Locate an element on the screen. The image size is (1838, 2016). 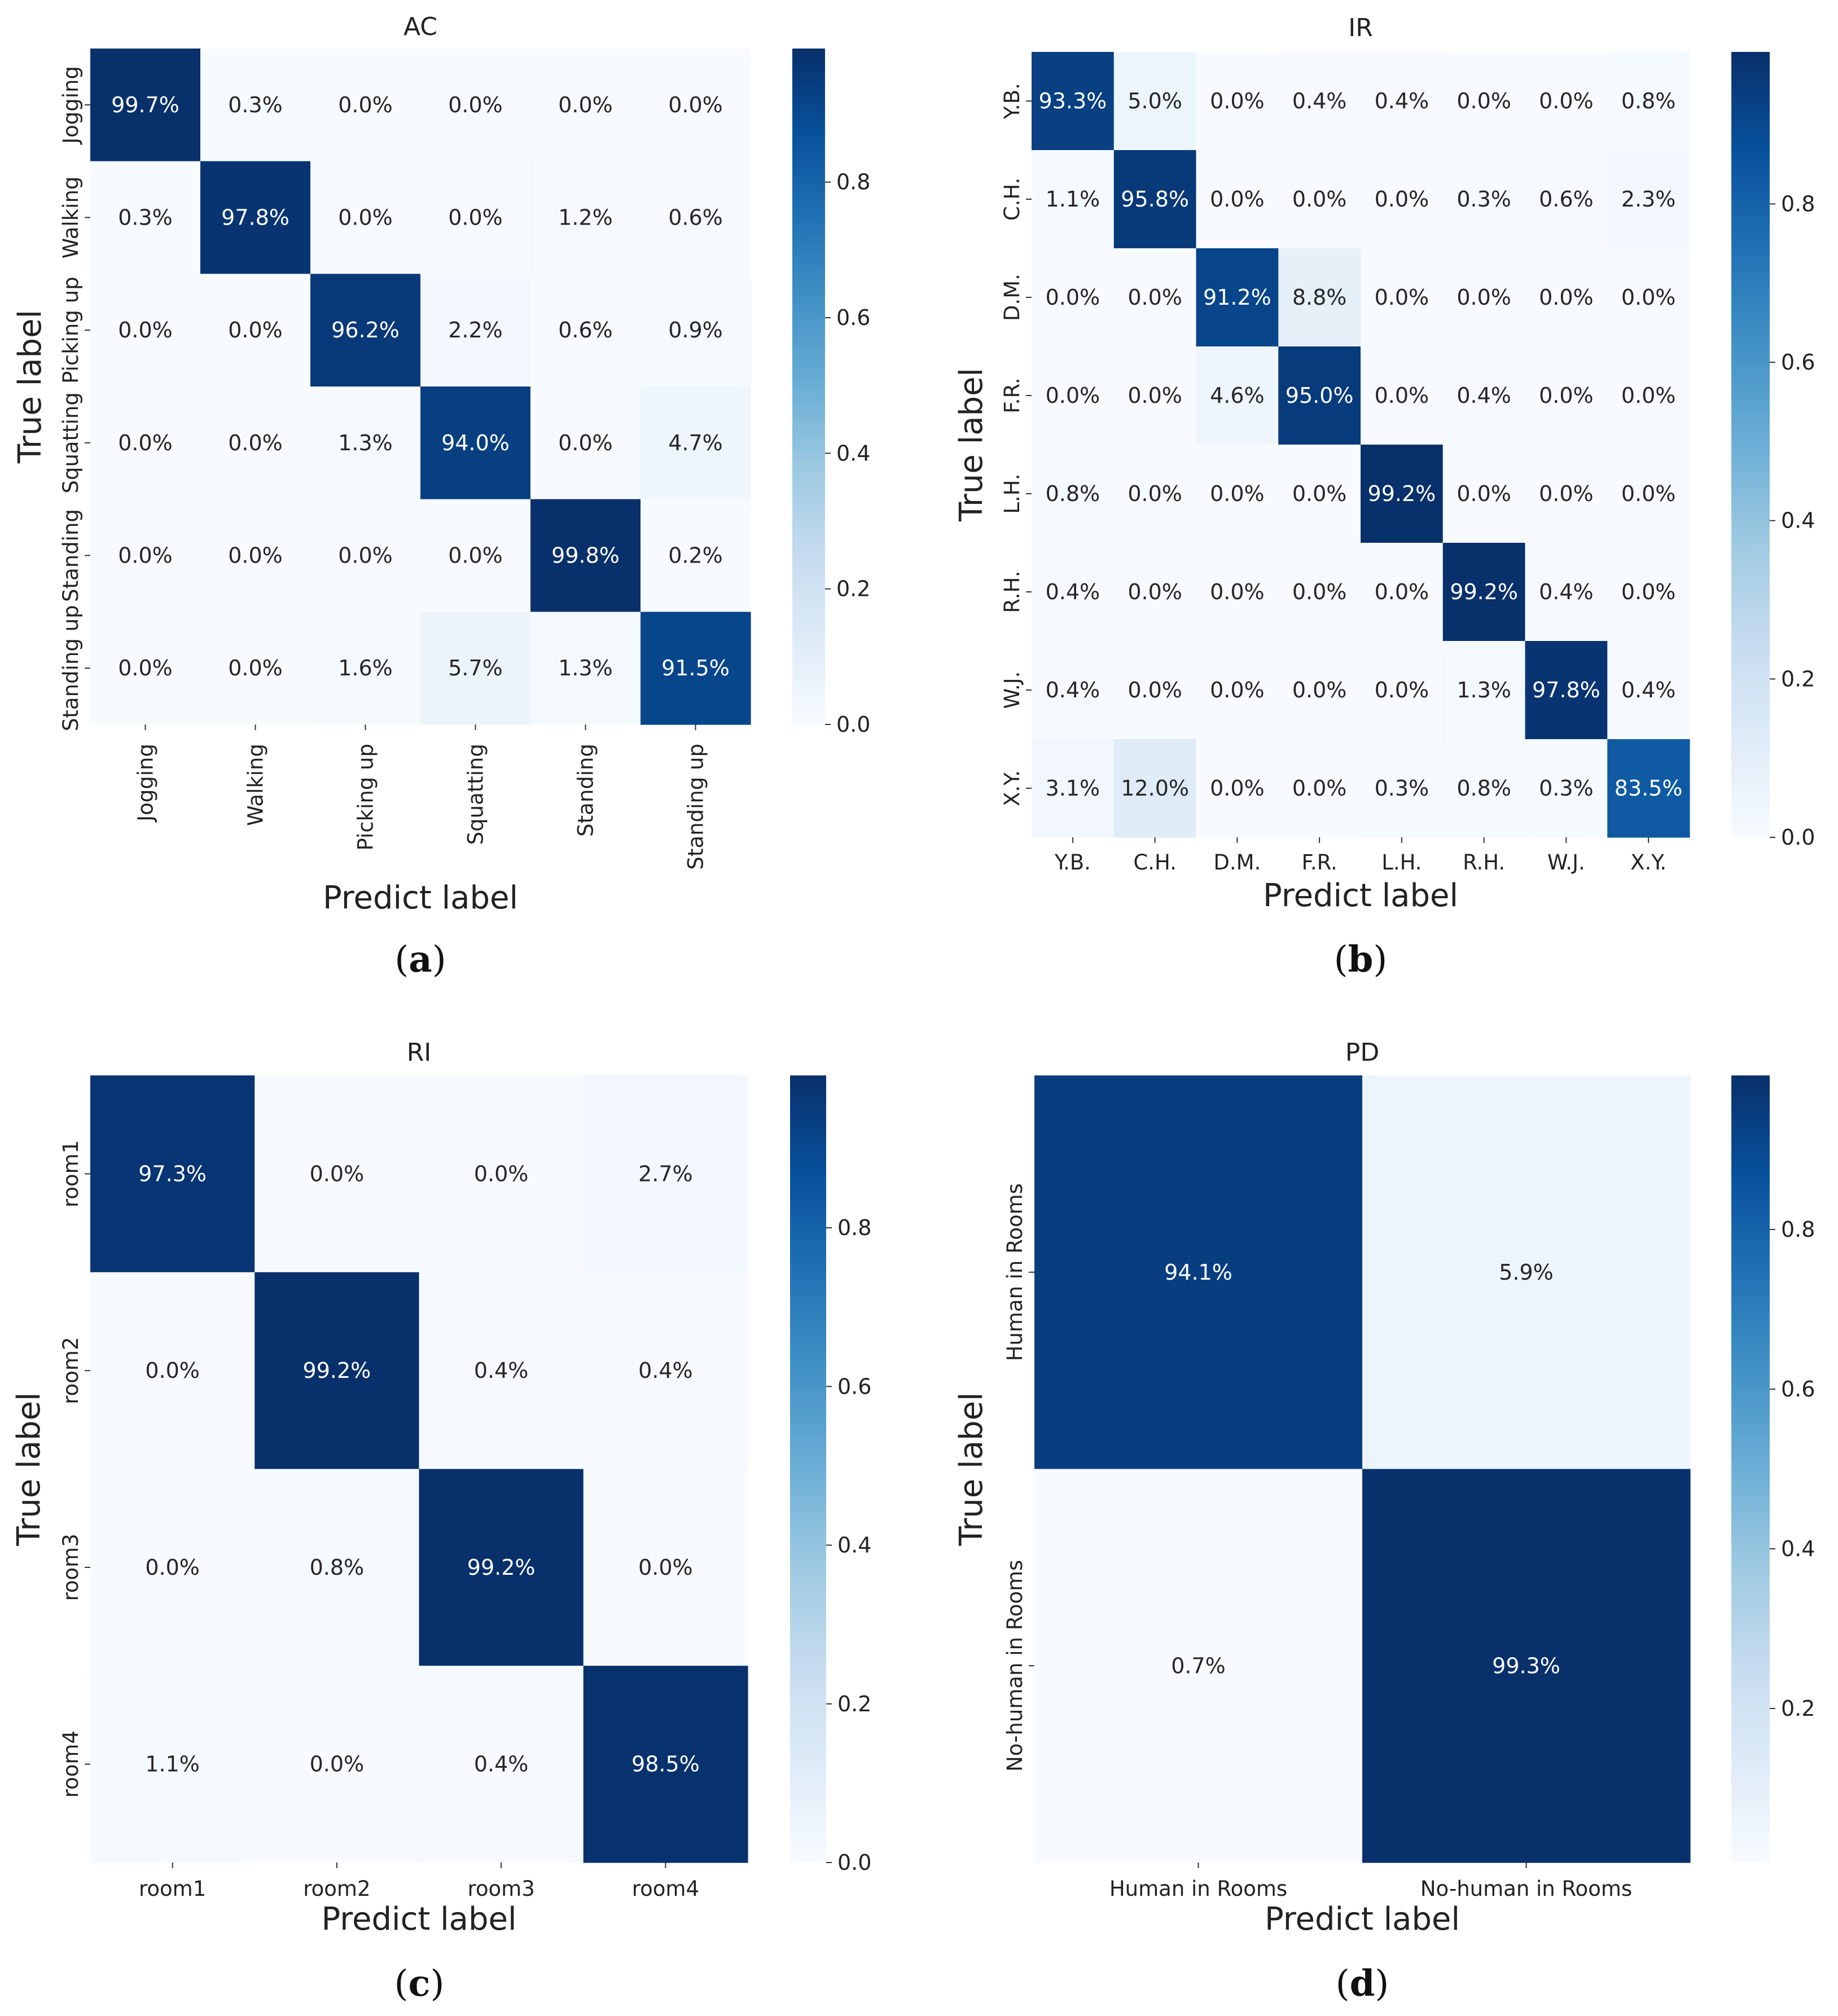
chart-ac-cell-label: 97.8% is located at coordinates (255, 217).